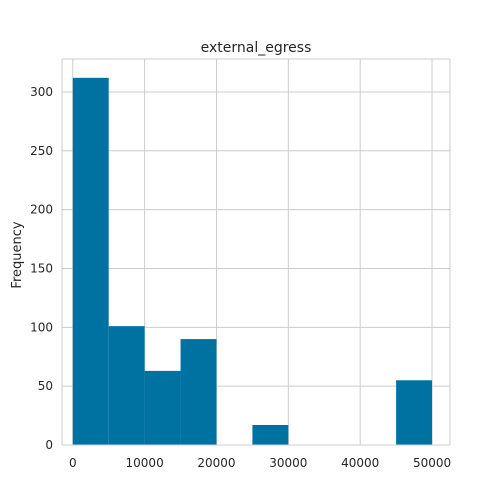 The width and height of the screenshot is (500, 500). Describe the element at coordinates (41, 151) in the screenshot. I see `y-tick-label: 250` at that location.